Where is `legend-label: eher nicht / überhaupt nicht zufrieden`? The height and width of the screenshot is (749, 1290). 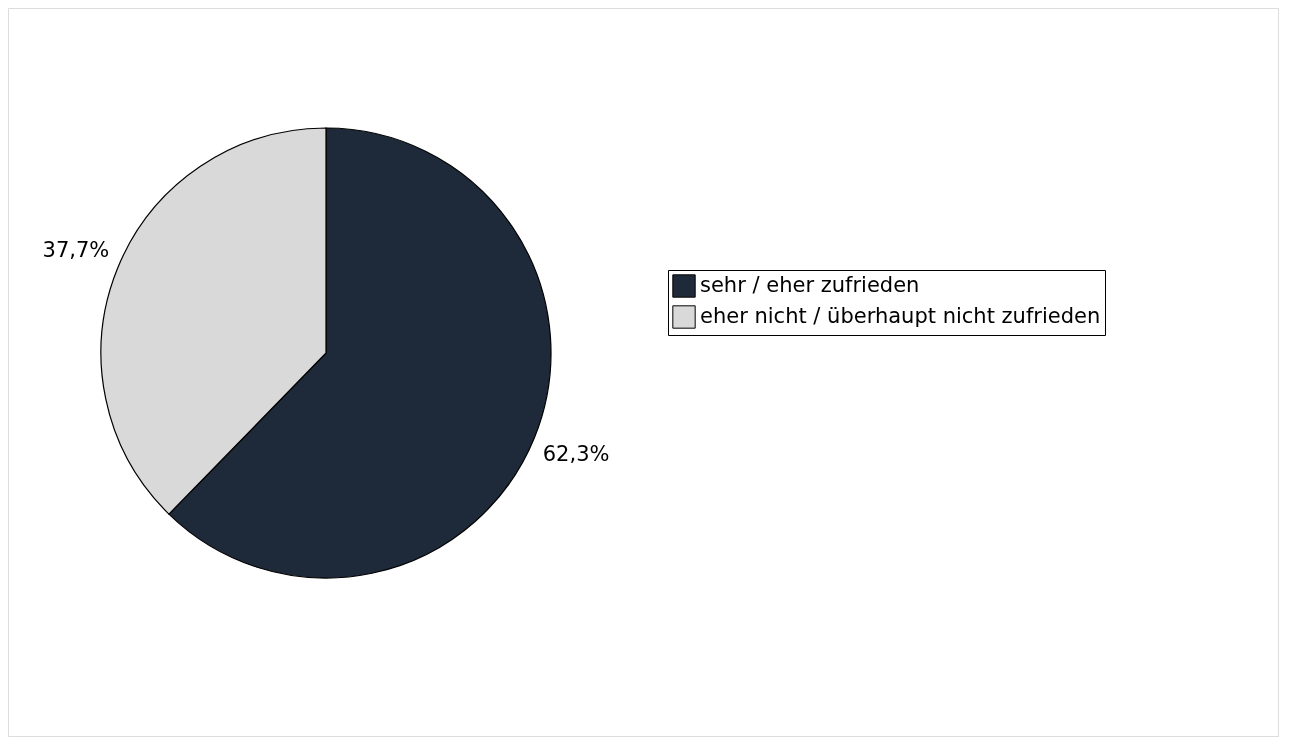
legend-label: eher nicht / überhaupt nicht zufrieden is located at coordinates (900, 316).